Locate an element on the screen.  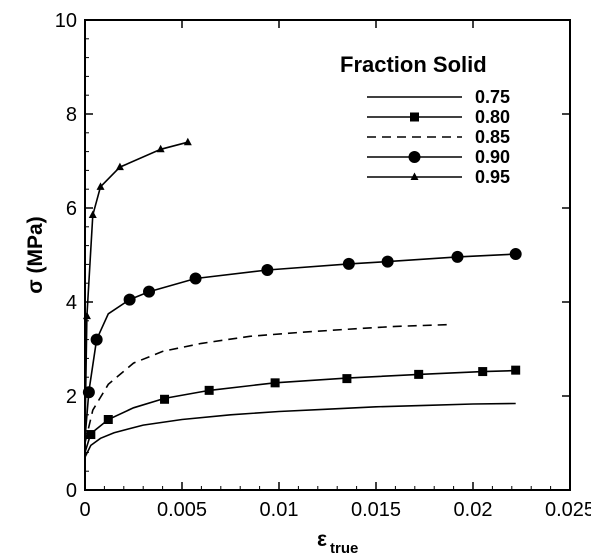
legend-item: 0.90 is located at coordinates (438, 157).